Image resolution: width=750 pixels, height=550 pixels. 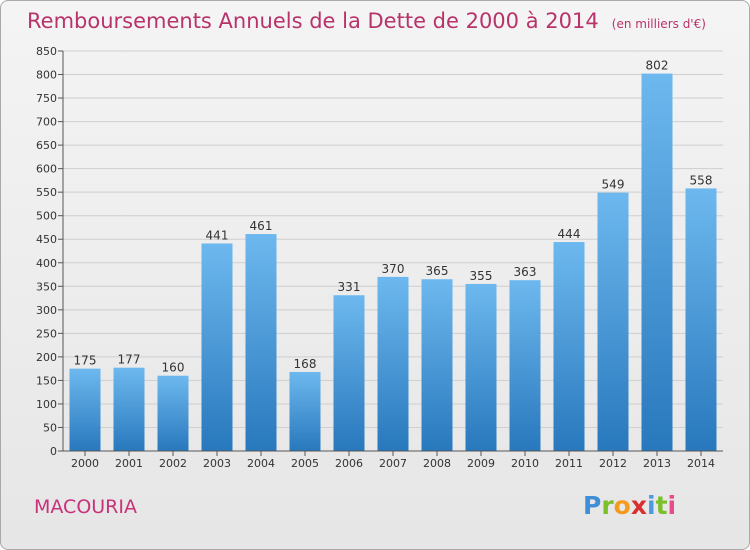 What do you see at coordinates (46, 404) in the screenshot?
I see `y-tick-label: 100` at bounding box center [46, 404].